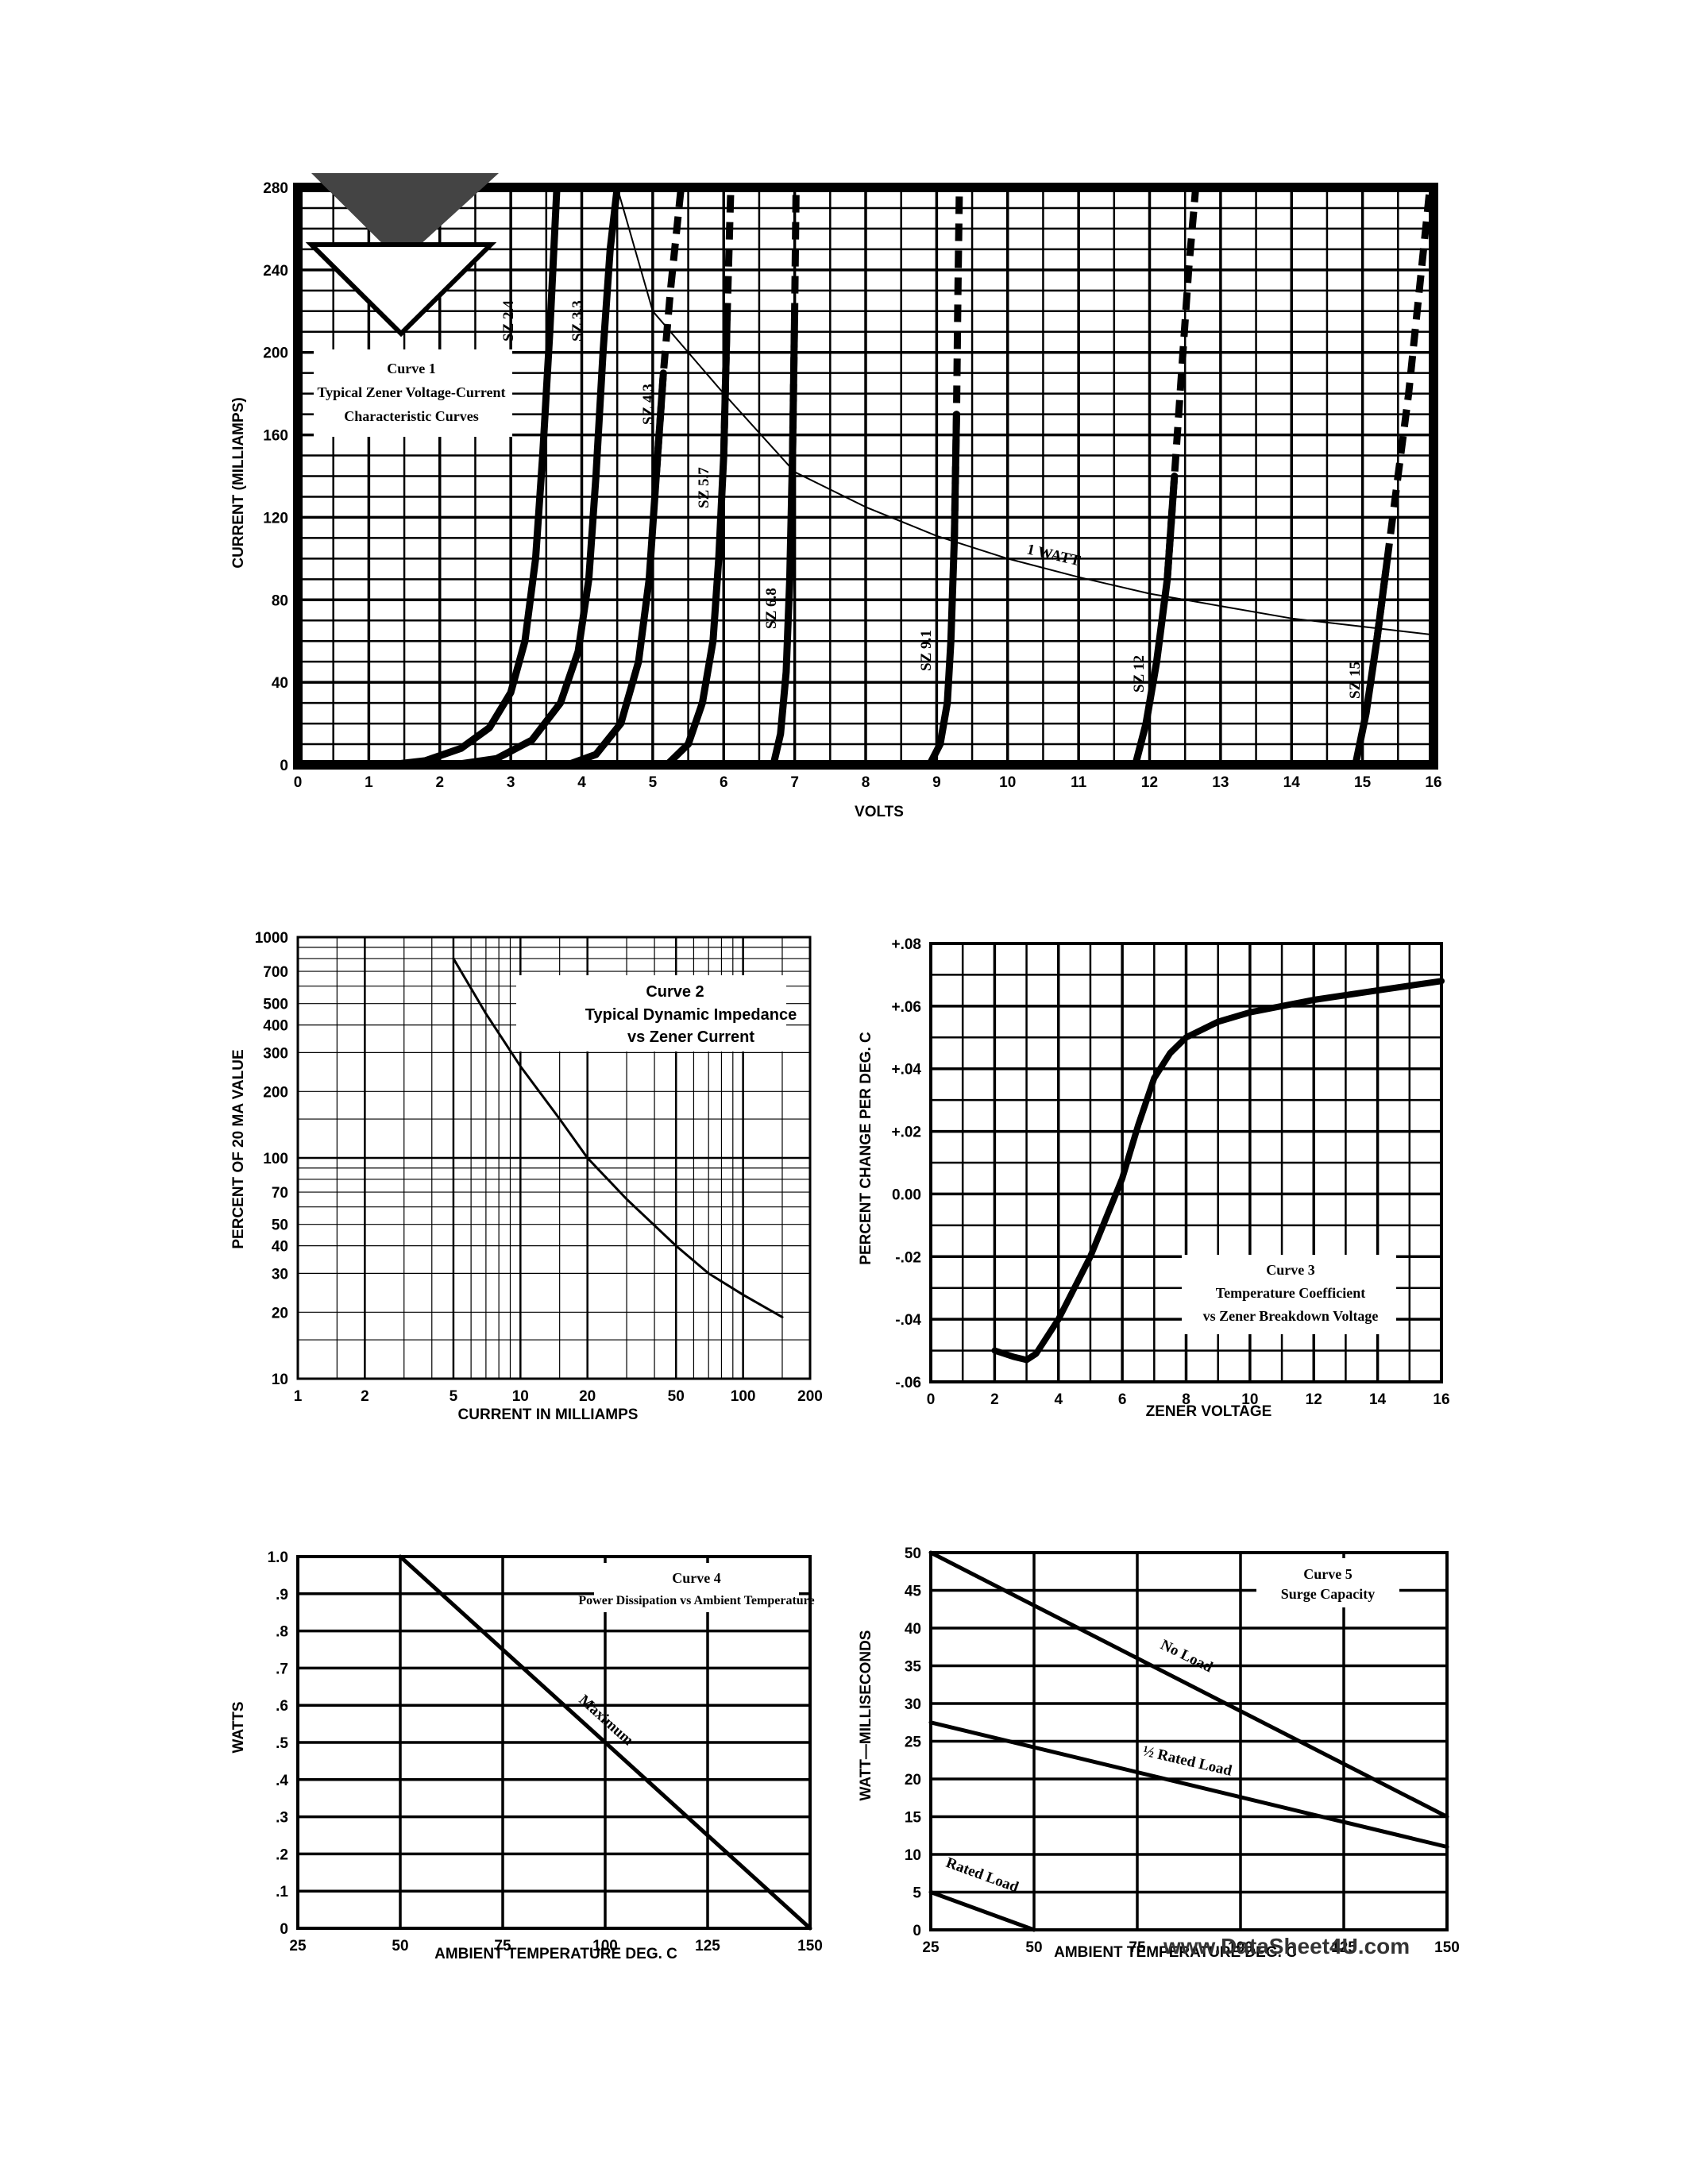  What do you see at coordinates (402, 255) in the screenshot?
I see `curve1-logo` at bounding box center [402, 255].